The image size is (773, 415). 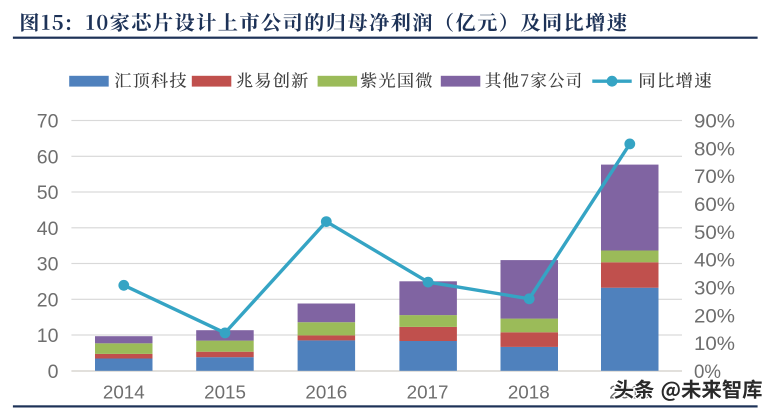 I want to click on svg-text: 2014, so click(x=124, y=391).